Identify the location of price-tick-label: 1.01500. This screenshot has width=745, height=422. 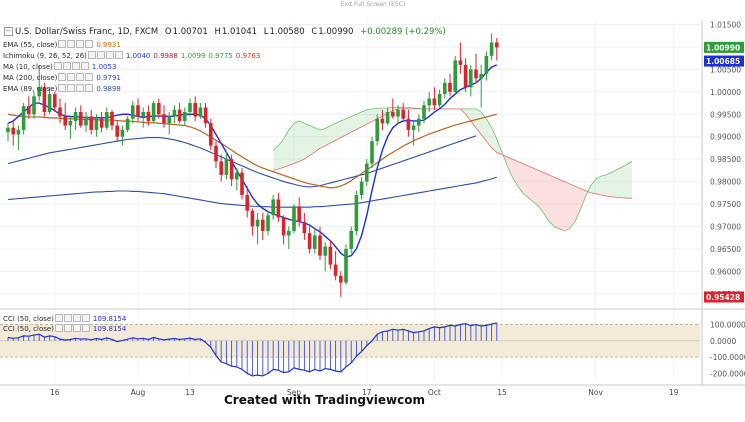
(725, 24).